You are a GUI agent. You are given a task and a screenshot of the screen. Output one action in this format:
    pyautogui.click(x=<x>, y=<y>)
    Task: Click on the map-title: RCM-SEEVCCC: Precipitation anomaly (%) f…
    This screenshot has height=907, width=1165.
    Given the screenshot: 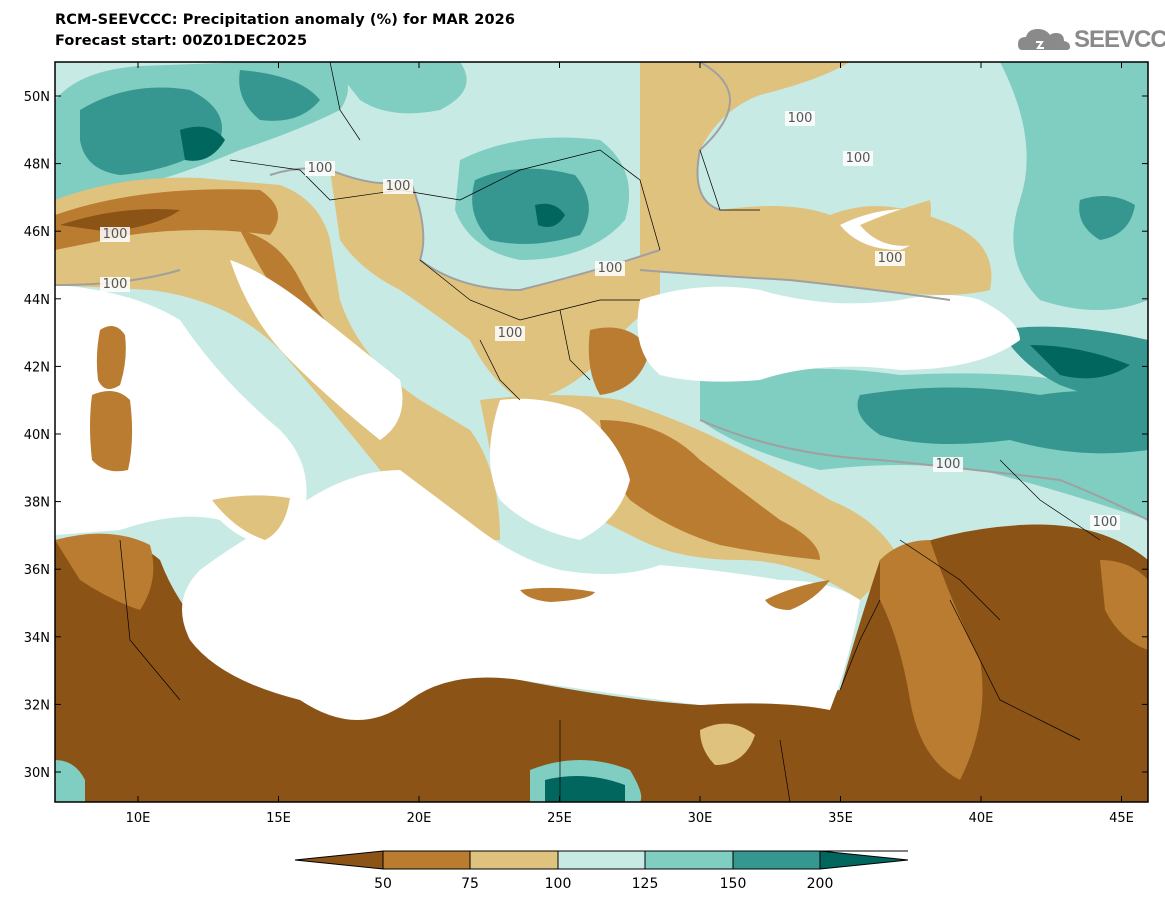 What is the action you would take?
    pyautogui.click(x=285, y=20)
    